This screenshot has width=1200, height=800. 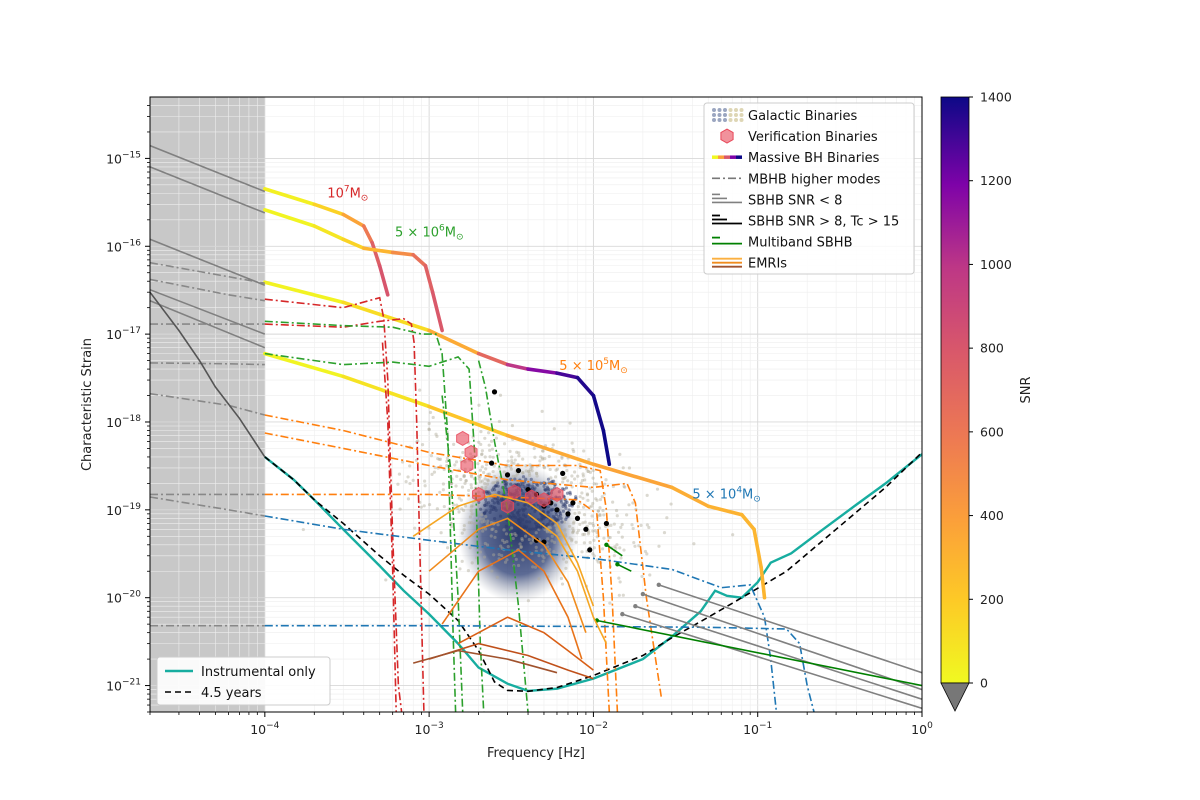 I want to click on colorbar-extend-min, so click(x=955, y=697).